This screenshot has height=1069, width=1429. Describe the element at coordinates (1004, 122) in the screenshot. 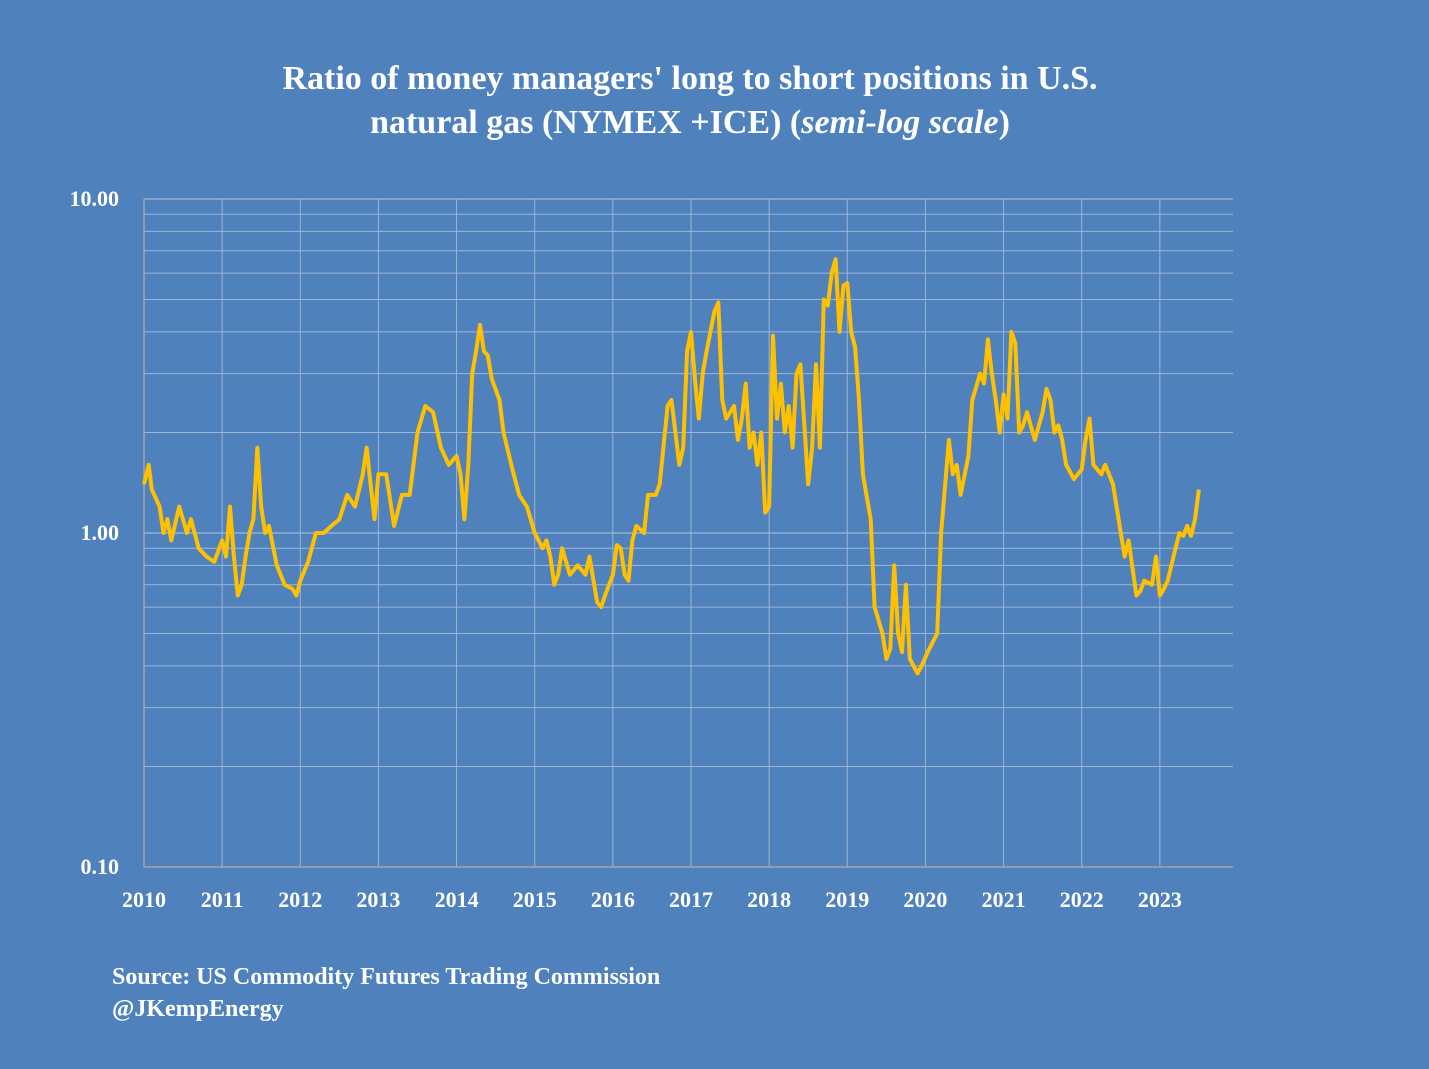

I see `title-part: )` at that location.